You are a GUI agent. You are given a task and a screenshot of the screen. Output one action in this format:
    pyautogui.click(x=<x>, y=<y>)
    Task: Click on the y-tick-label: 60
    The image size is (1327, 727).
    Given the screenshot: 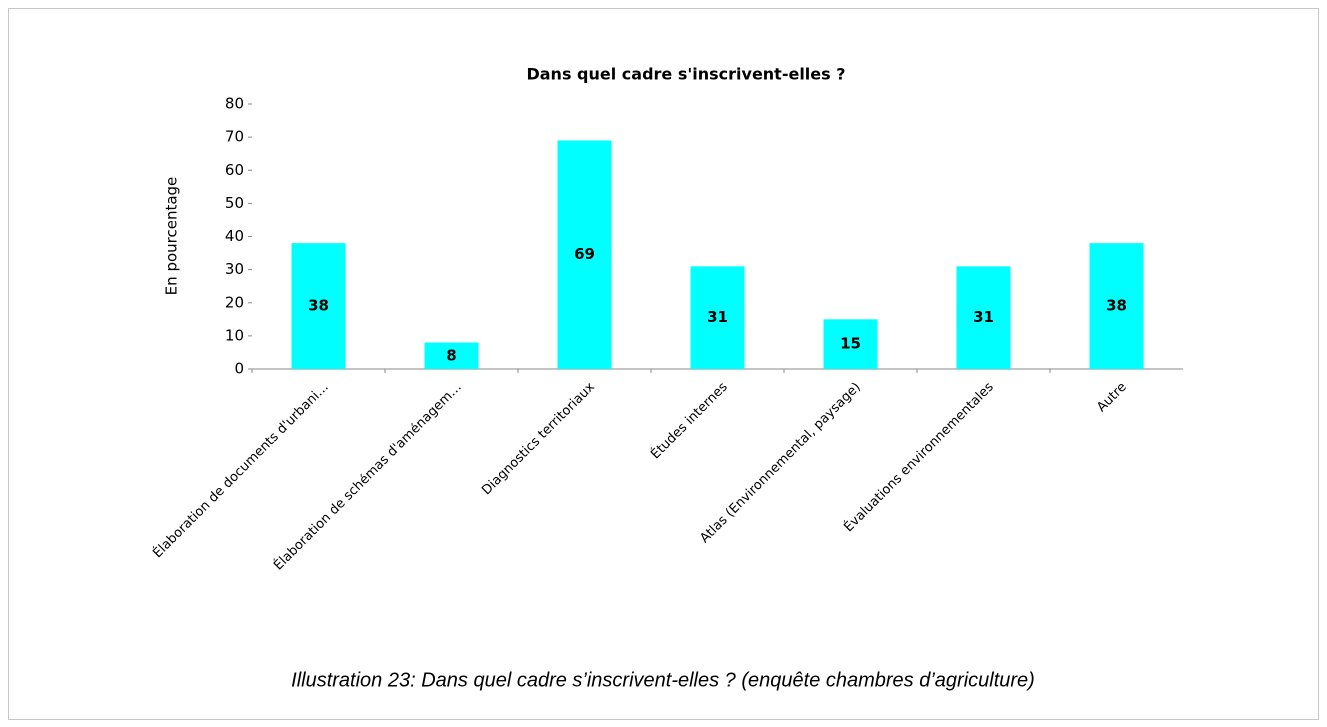 What is the action you would take?
    pyautogui.click(x=234, y=170)
    